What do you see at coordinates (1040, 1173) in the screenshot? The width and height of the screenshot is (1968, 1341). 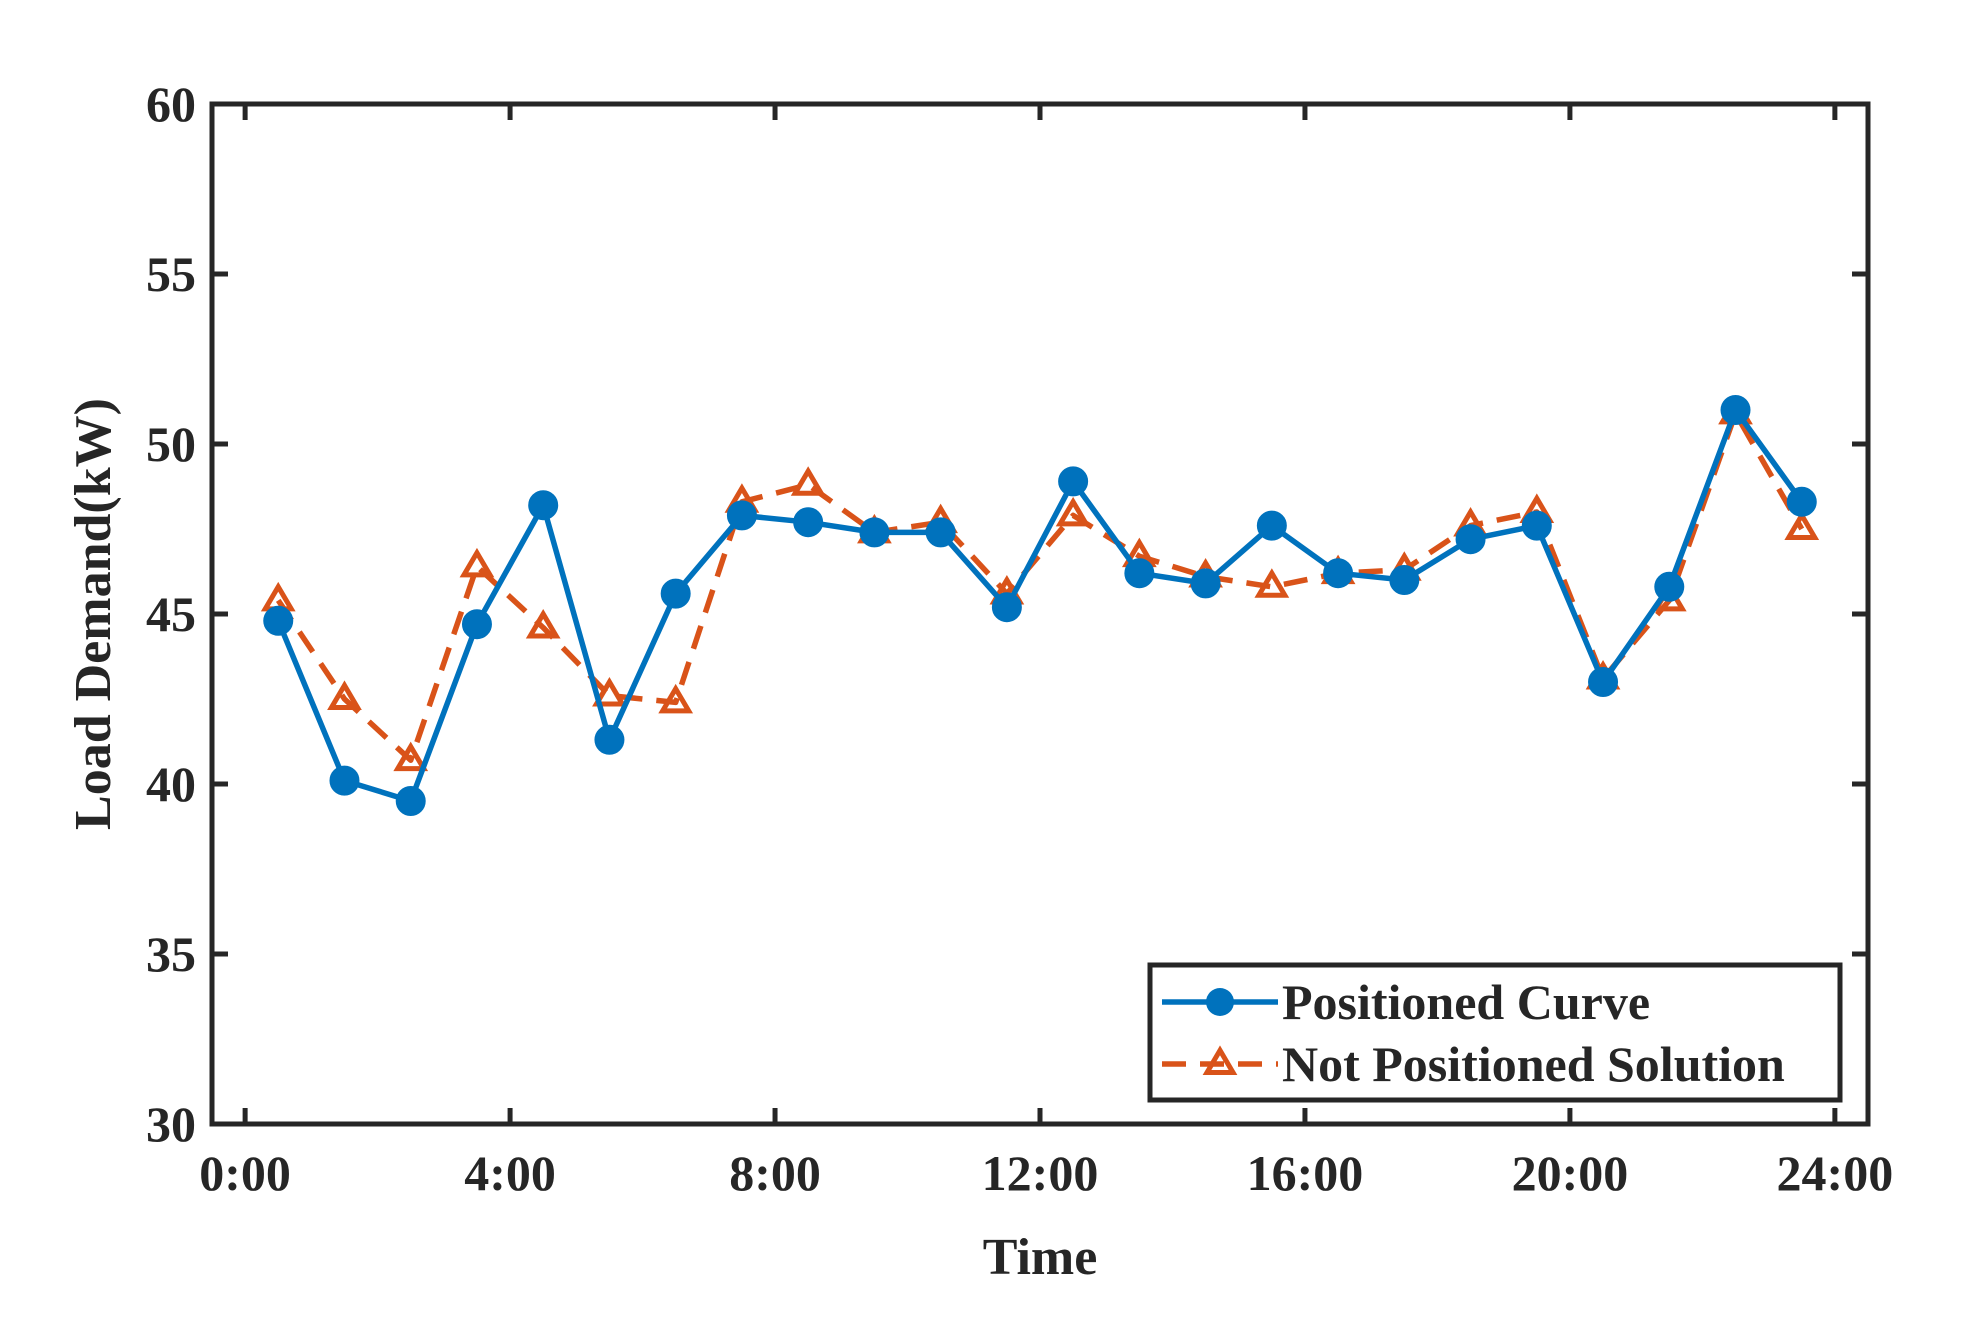 I see `x-tick-label: 12:00` at bounding box center [1040, 1173].